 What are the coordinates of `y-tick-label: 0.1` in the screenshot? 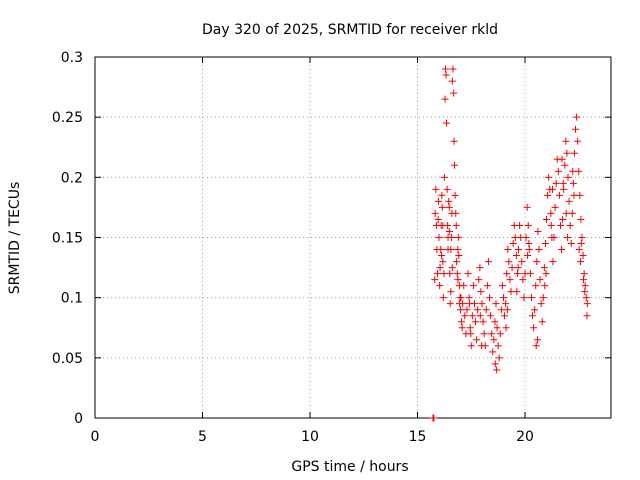 It's located at (72, 299).